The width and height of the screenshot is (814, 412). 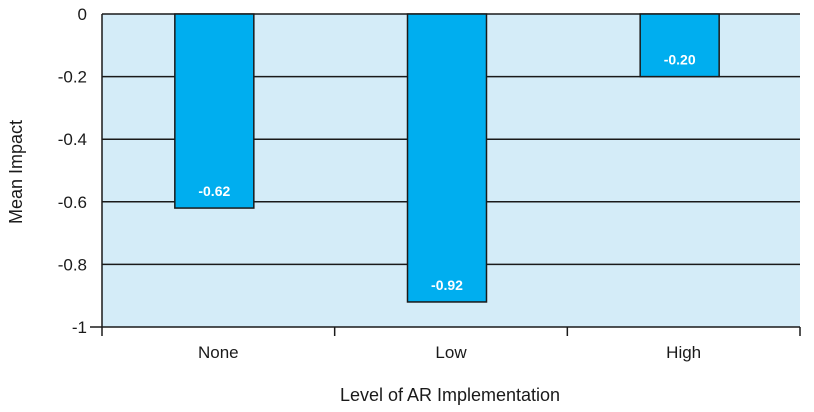 I want to click on x-tick-label: Low, so click(x=451, y=352).